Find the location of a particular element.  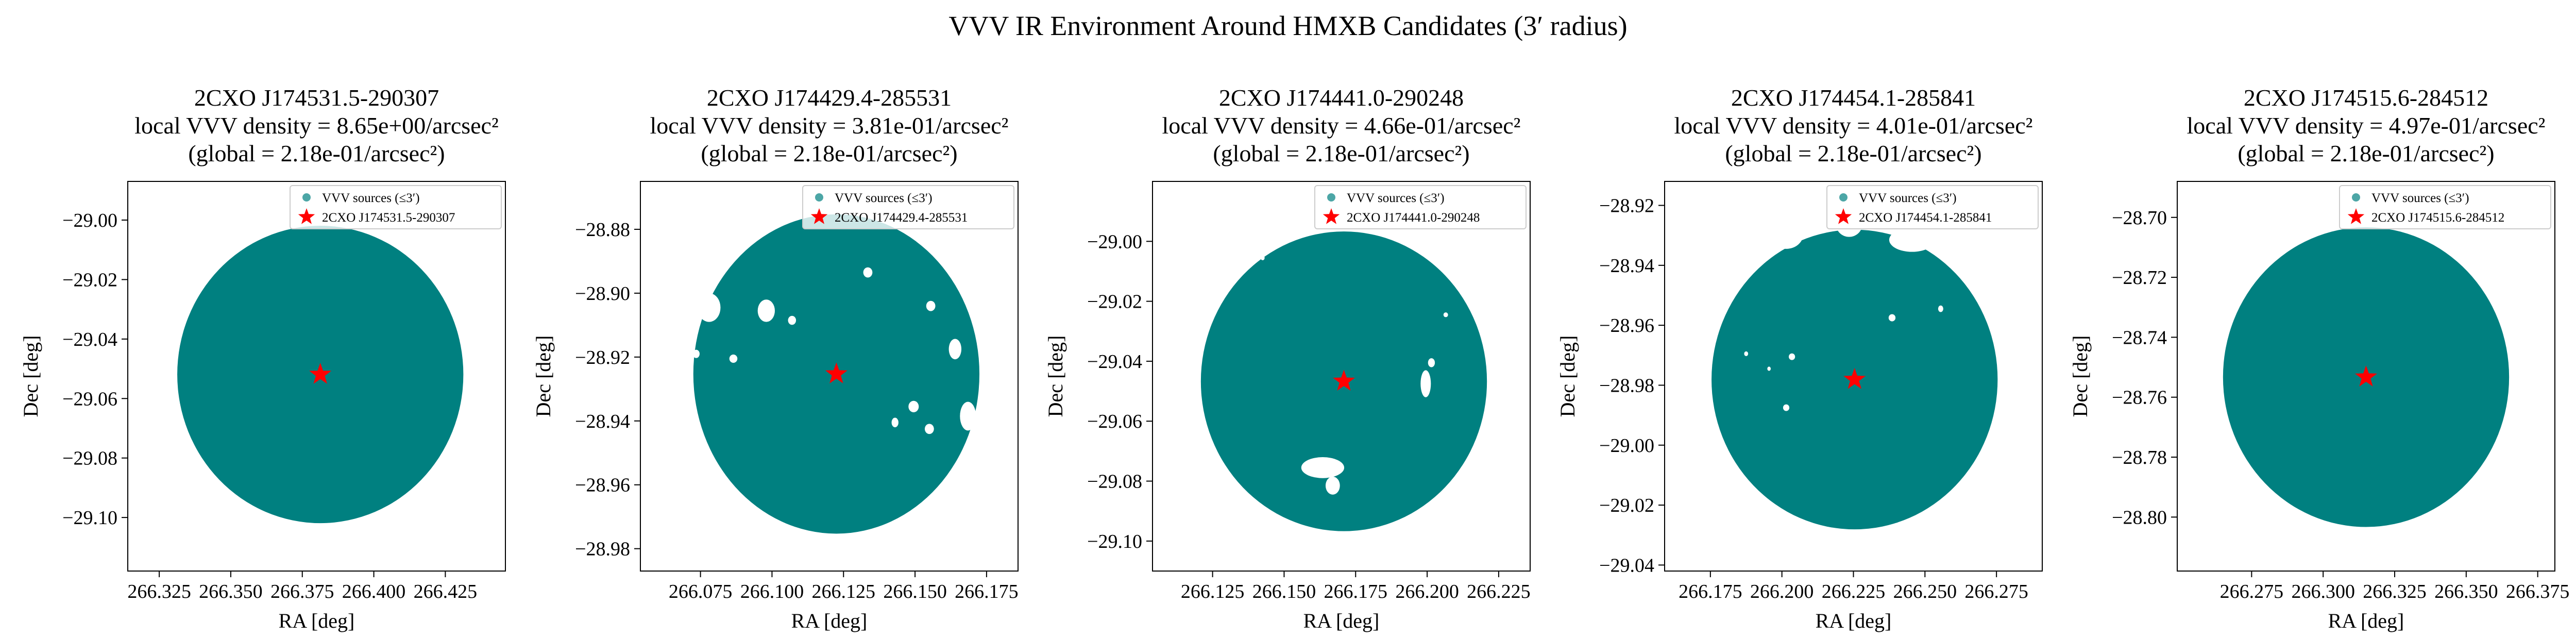

legend-label-target: 2CXO J174531.5-290307 is located at coordinates (388, 218).